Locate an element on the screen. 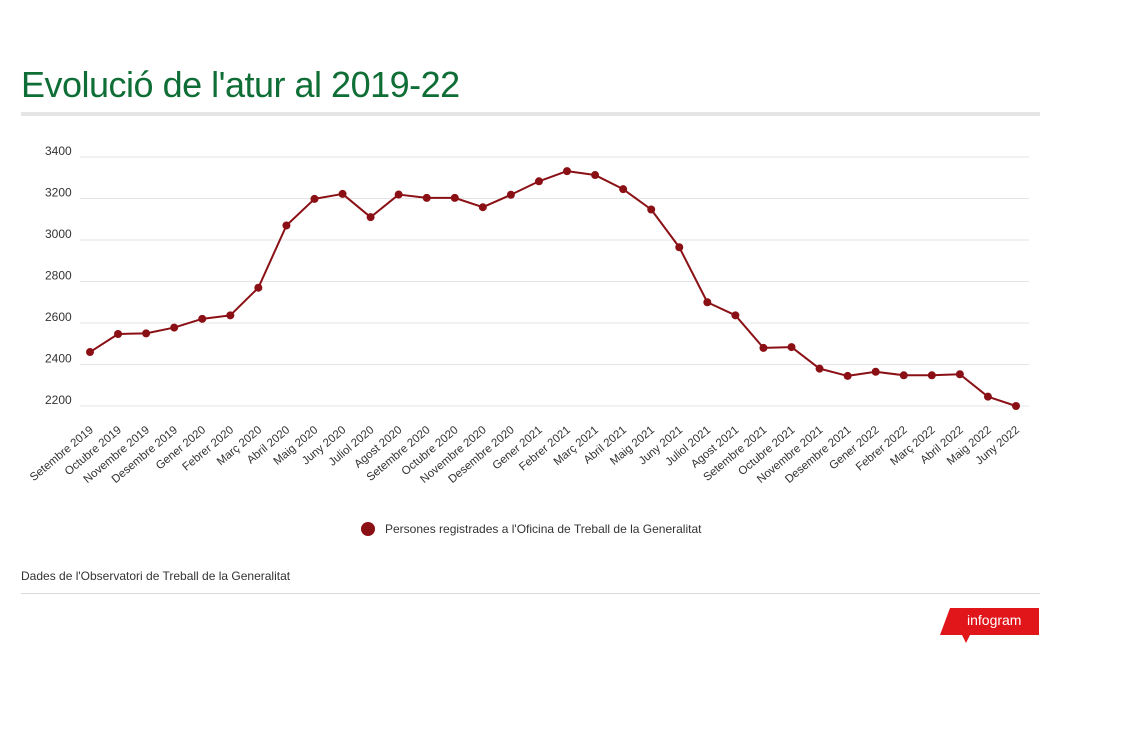 The image size is (1123, 733). y-tick-label: 2600 is located at coordinates (58, 317).